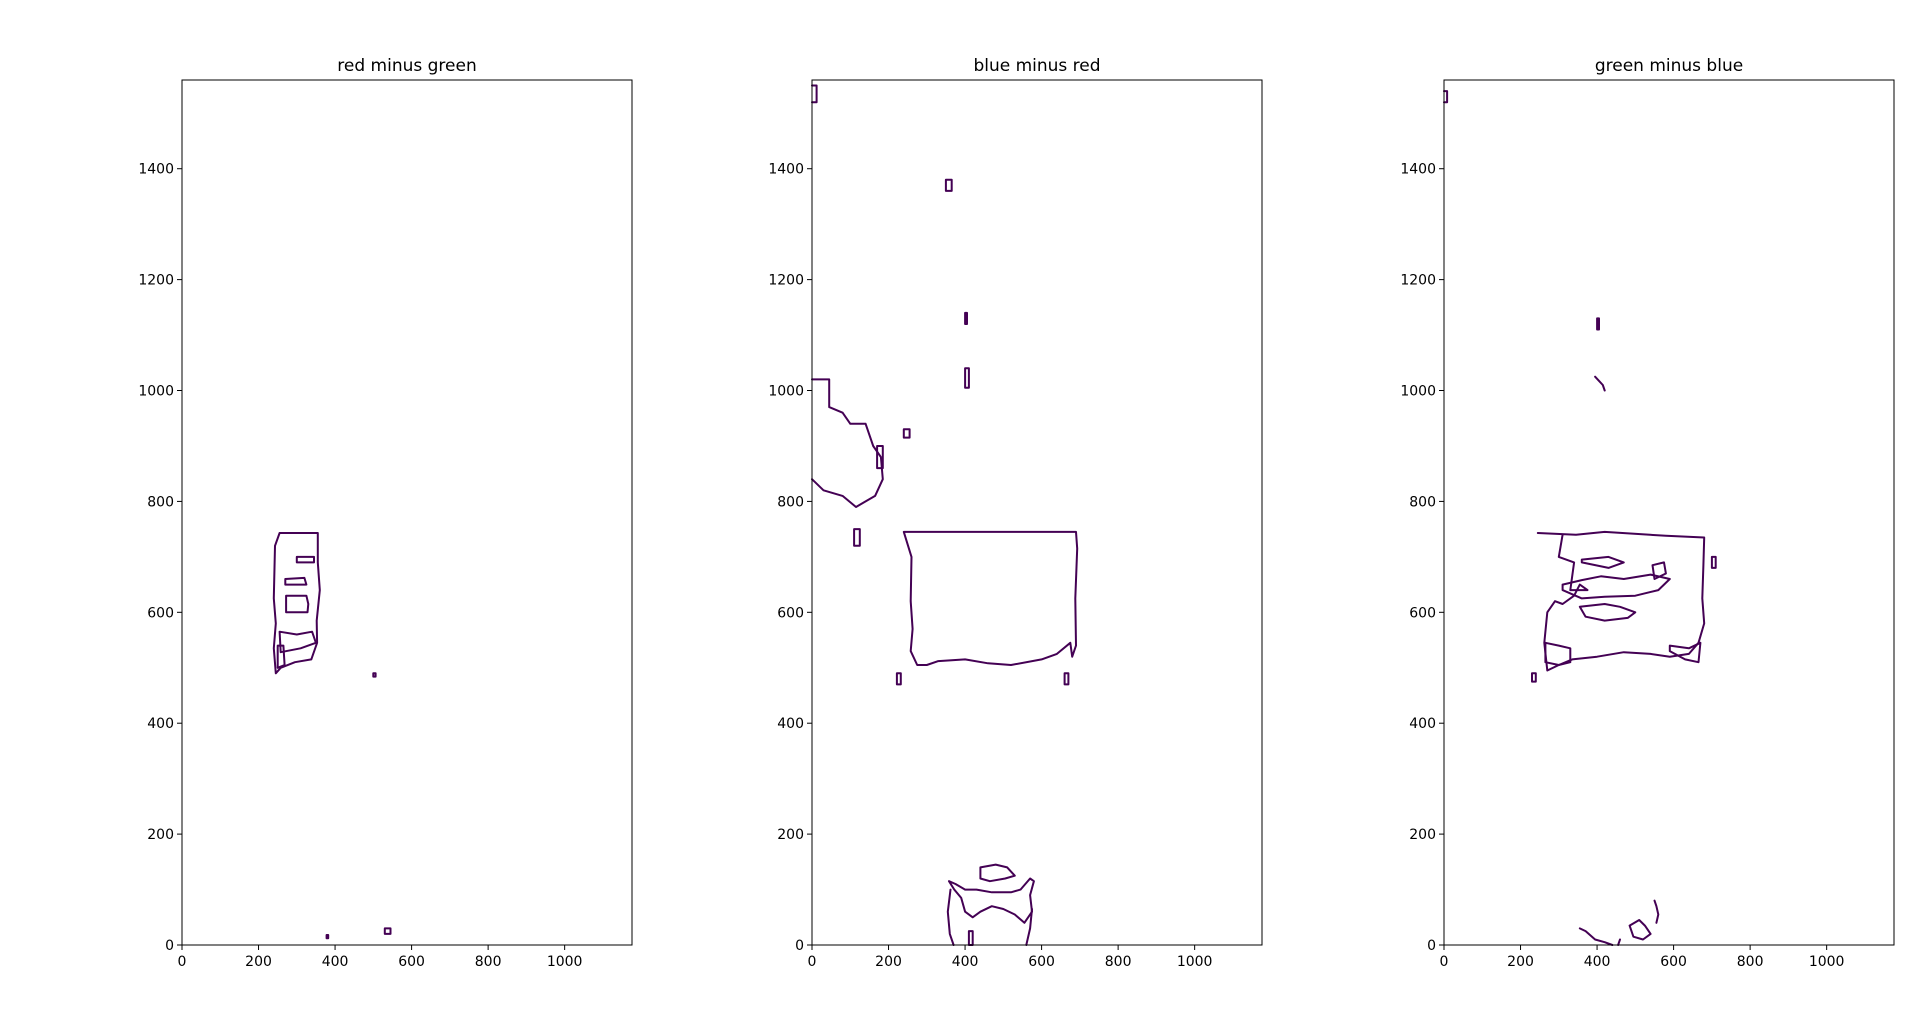 The image size is (1920, 1017). I want to click on panel-title: red minus green, so click(406, 66).